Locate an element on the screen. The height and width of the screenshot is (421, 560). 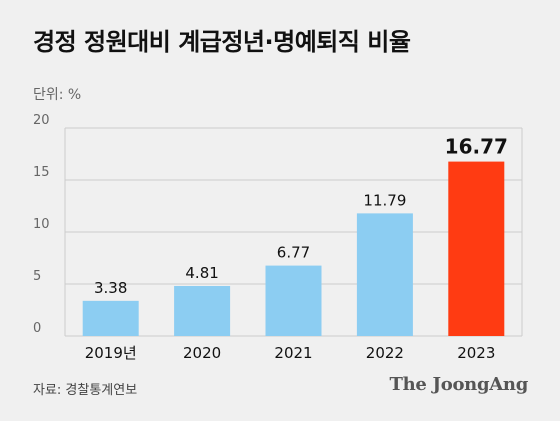
data-label: 4.81 is located at coordinates (201, 273).